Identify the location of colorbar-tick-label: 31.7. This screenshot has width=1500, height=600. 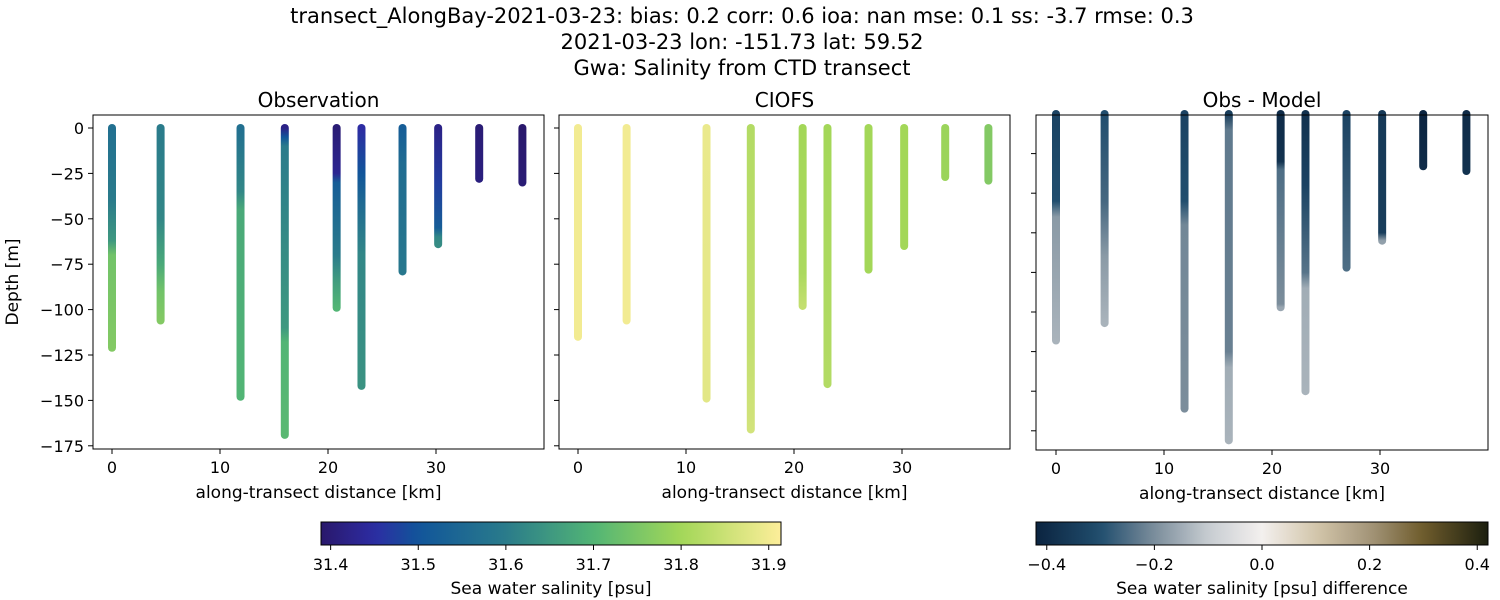
(594, 564).